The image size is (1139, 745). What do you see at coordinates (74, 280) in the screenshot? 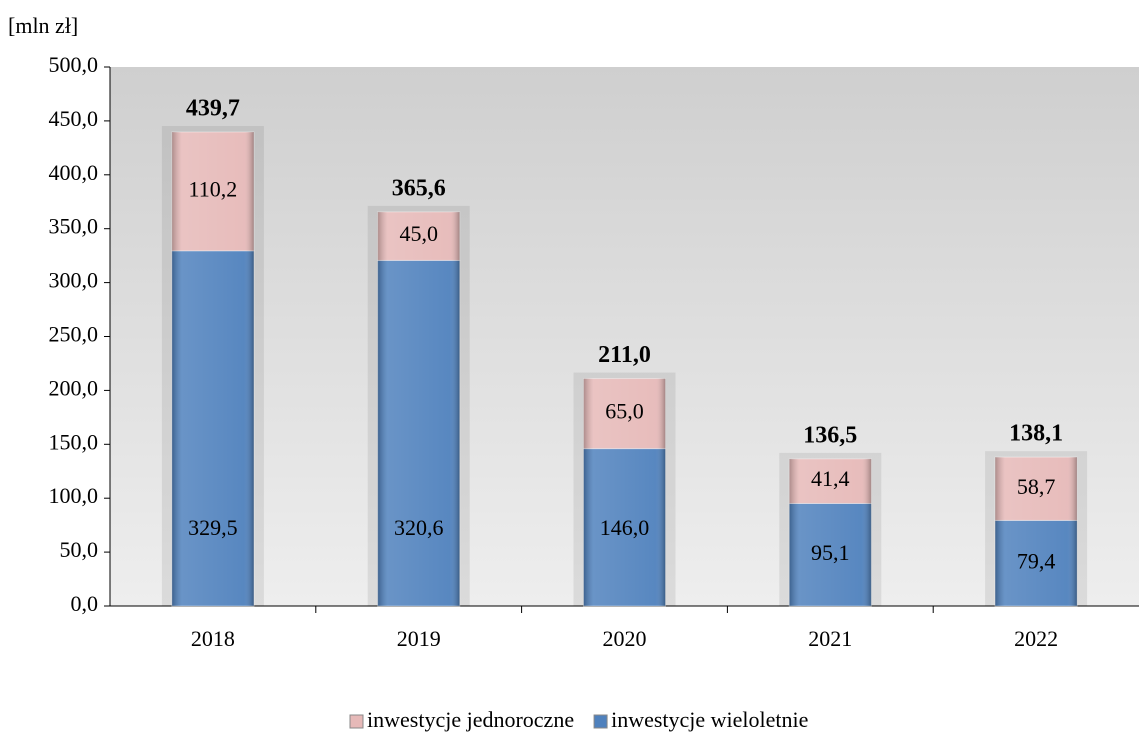
I see `y-tick-label: 300,0` at bounding box center [74, 280].